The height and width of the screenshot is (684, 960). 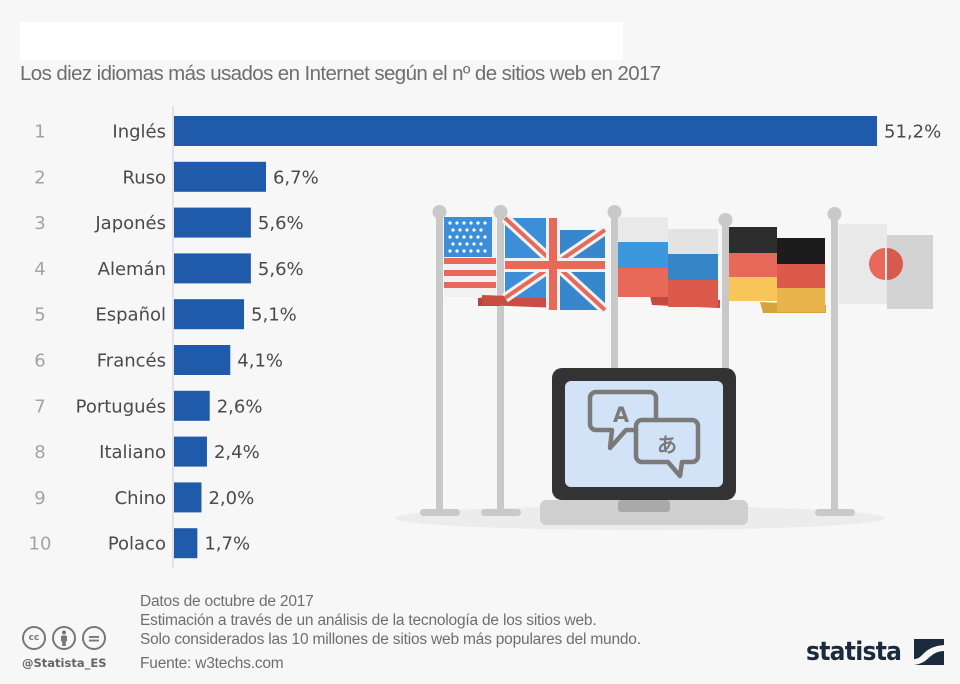 What do you see at coordinates (130, 223) in the screenshot?
I see `category-label: Japonés` at bounding box center [130, 223].